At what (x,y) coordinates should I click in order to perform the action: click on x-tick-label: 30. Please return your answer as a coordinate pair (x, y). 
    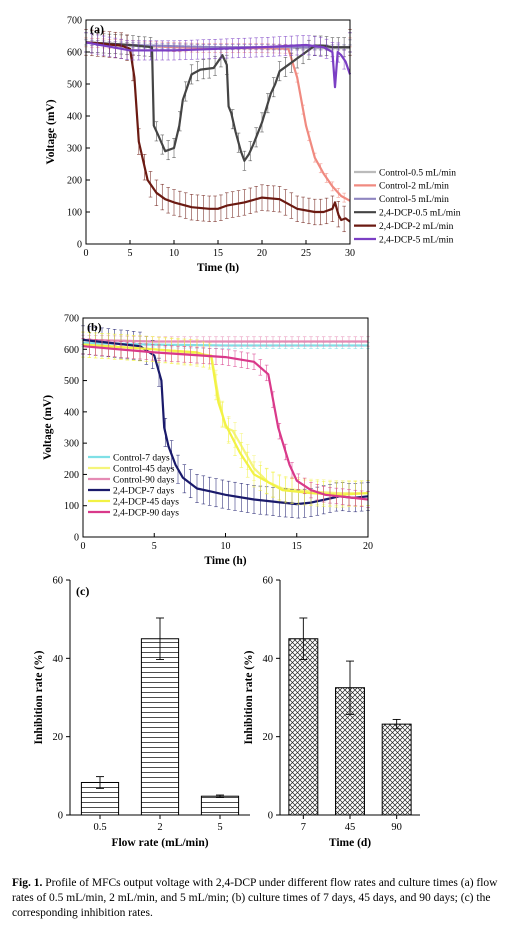
    Looking at the image, I should click on (350, 253).